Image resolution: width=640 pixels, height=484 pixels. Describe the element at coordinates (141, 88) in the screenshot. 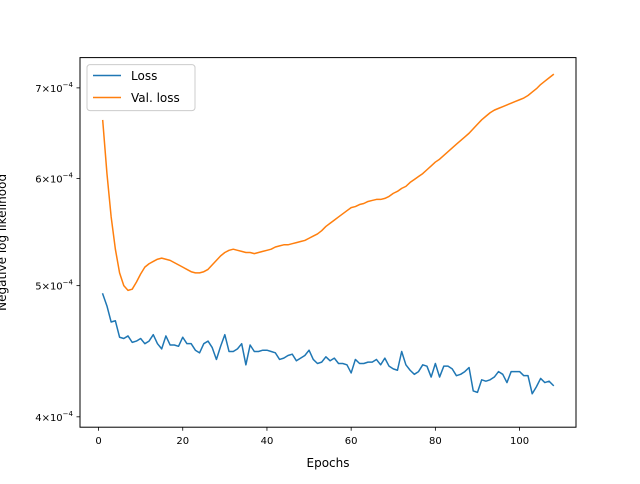

I see `legend: Loss Val. loss` at that location.